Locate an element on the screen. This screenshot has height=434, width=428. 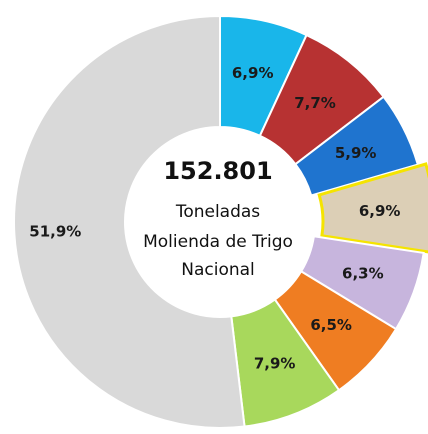
value-label: 6,5% is located at coordinates (331, 325).